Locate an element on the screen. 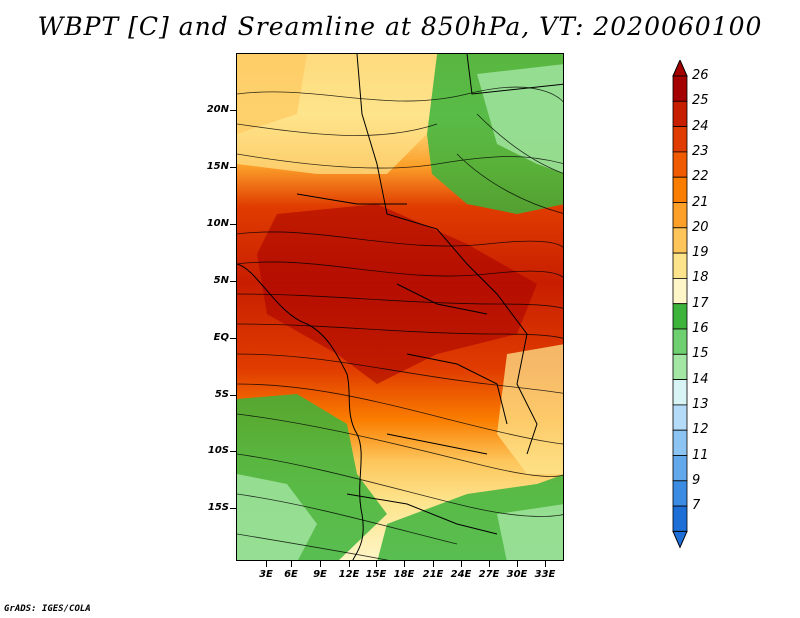 This screenshot has width=800, height=618. colorbar-level-label: 17 is located at coordinates (700, 303).